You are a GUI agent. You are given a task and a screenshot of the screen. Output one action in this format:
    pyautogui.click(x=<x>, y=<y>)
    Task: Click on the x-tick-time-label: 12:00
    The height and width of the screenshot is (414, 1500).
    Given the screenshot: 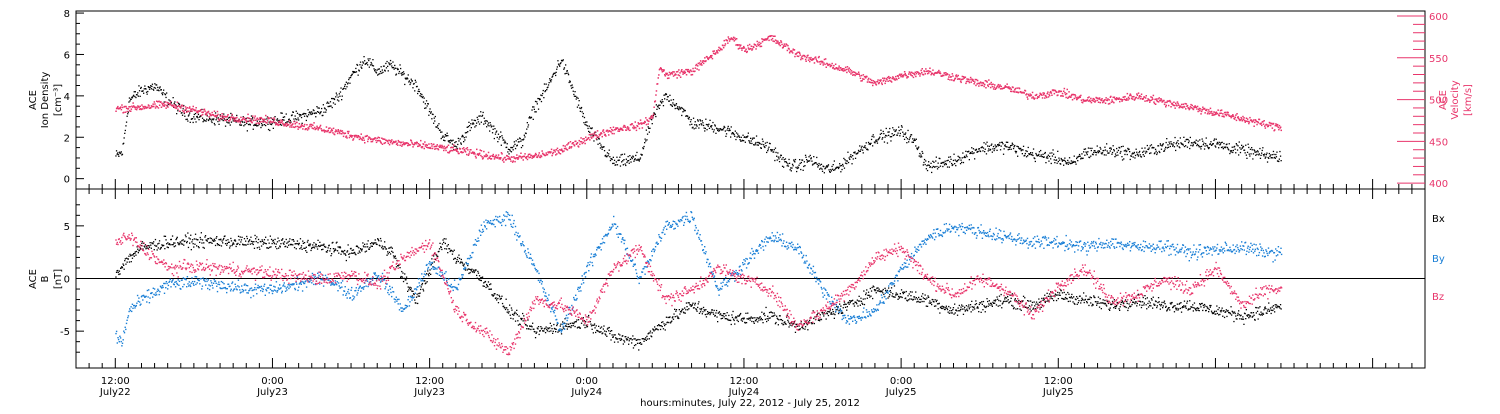 What is the action you would take?
    pyautogui.click(x=1058, y=381)
    